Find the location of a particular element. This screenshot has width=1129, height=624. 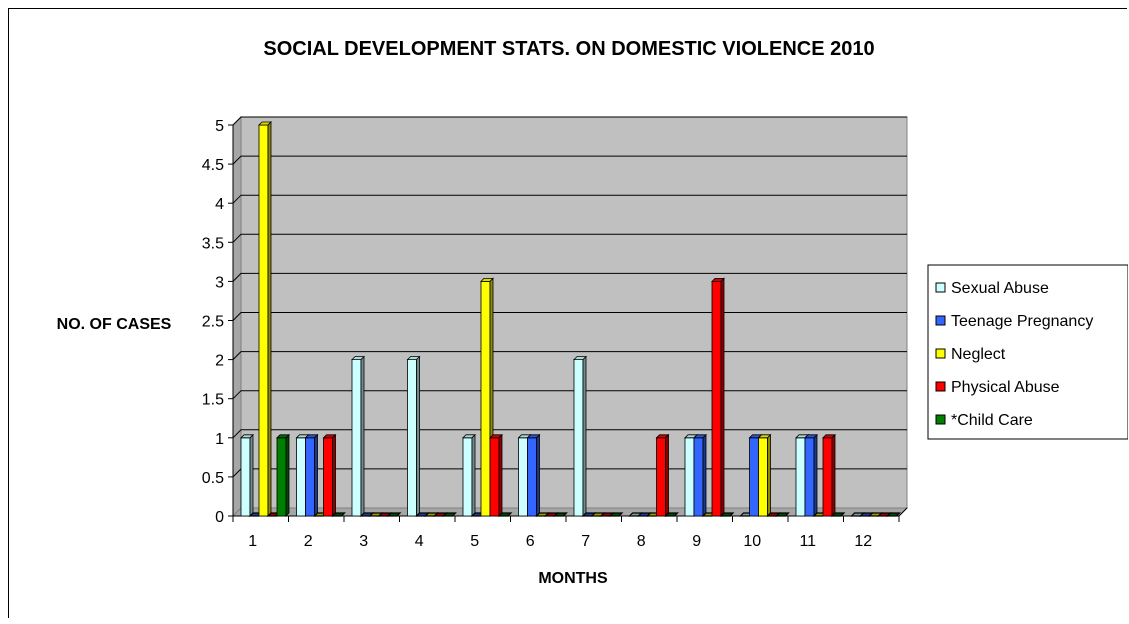

y-tick-label: 0 is located at coordinates (219, 517).